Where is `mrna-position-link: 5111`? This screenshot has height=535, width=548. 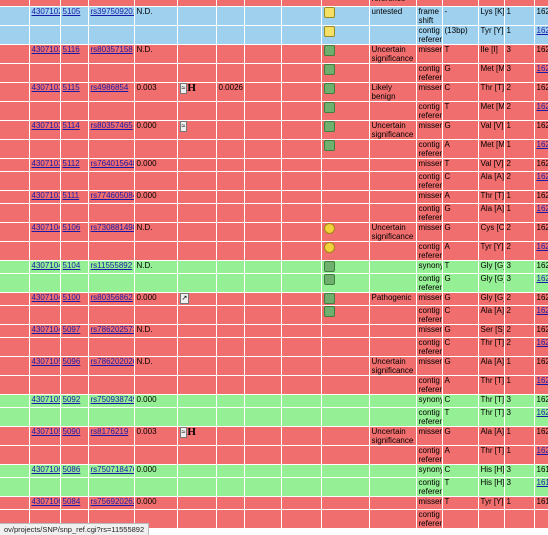
mrna-position-link: 5111 is located at coordinates (71, 195).